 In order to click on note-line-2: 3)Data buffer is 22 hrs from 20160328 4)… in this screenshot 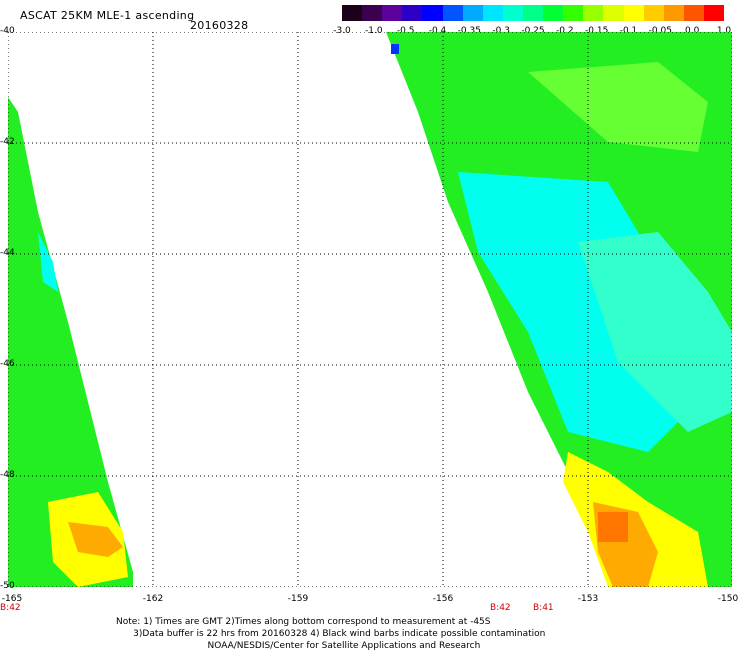, I will do `click(331, 634)`.